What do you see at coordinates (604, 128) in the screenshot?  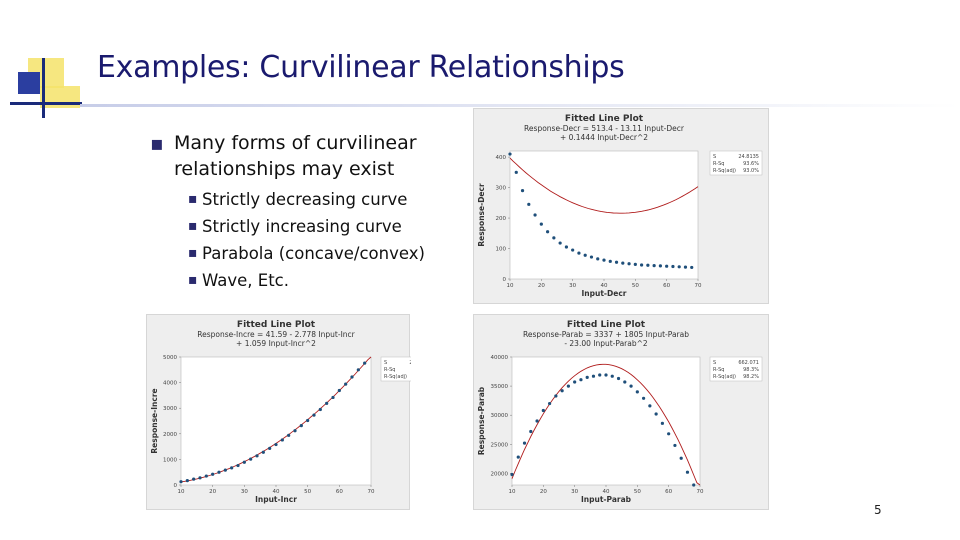 I see `chart-equation-line1: Response-Decr = 513.4 - 13.11 Input-Decr` at bounding box center [604, 128].